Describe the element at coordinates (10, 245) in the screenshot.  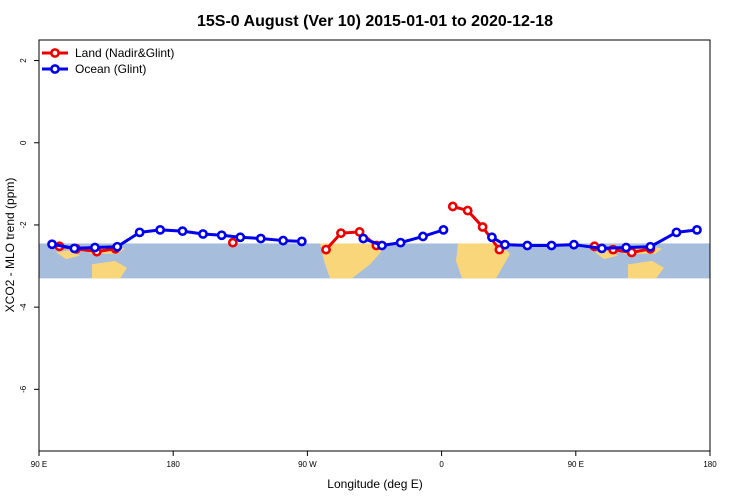
I see `y-axis-label: XCO2 - MLO trend (ppm)` at that location.